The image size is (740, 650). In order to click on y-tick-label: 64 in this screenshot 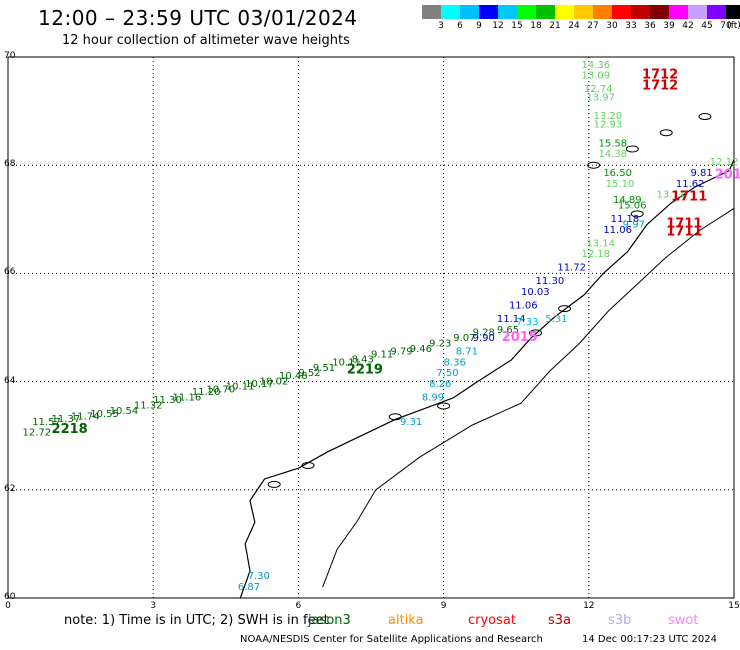, I will do `click(10, 380)`.